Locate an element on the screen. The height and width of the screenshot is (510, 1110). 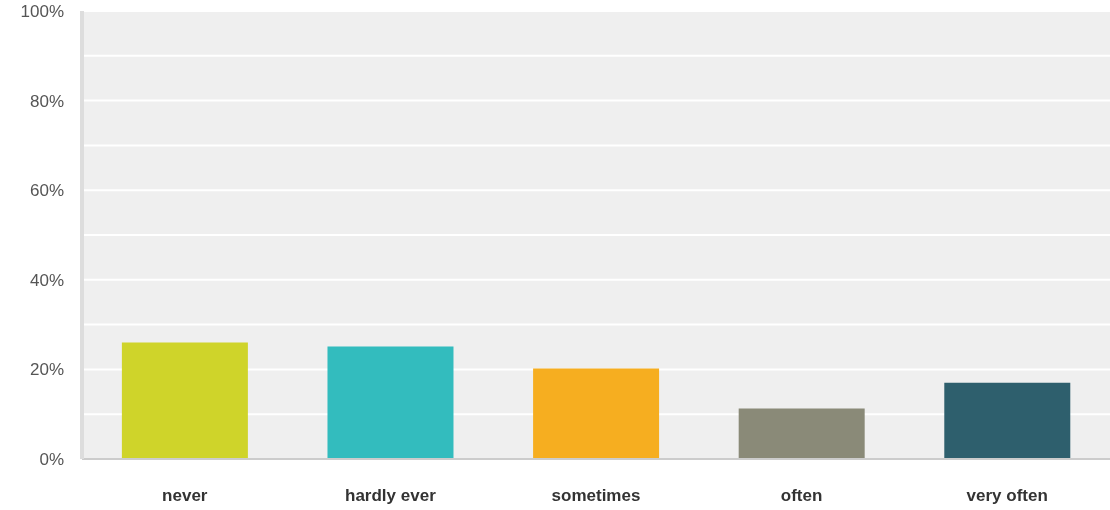
x-tick-label: never is located at coordinates (185, 496).